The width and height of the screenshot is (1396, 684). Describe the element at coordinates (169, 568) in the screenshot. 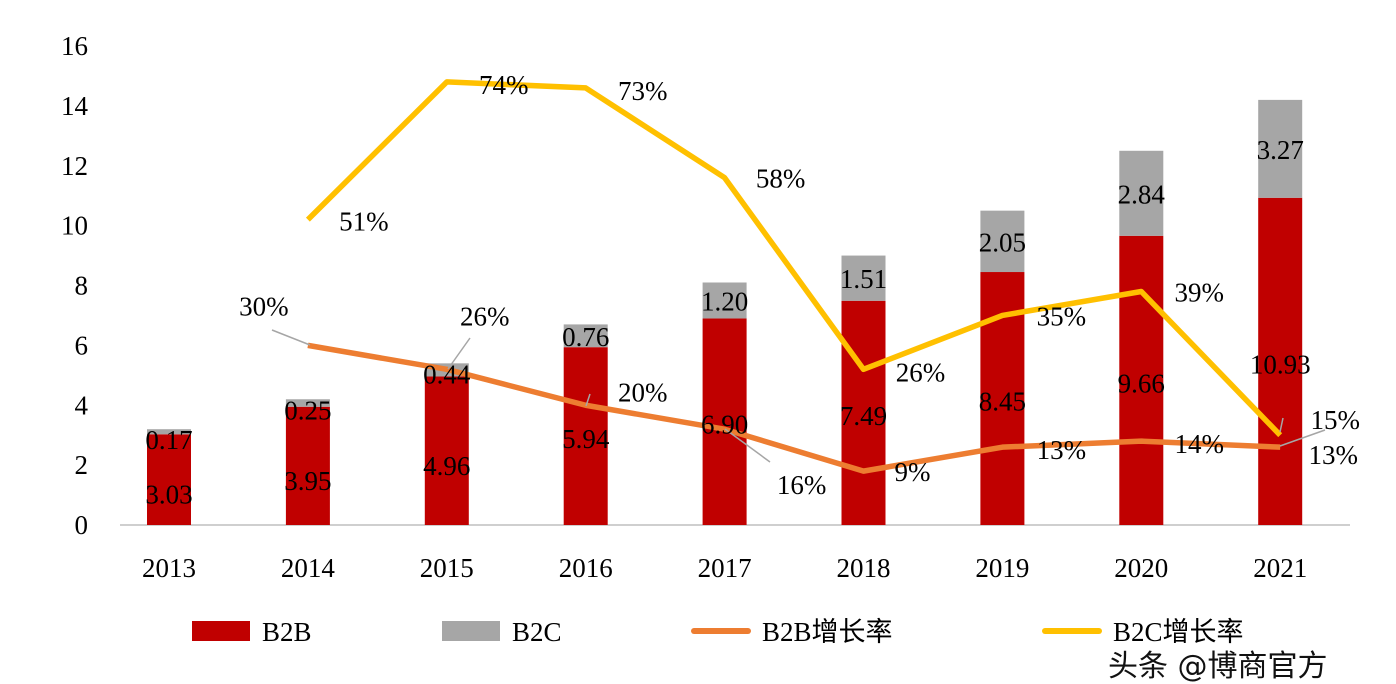

I see `x-tick-label: 2013` at that location.